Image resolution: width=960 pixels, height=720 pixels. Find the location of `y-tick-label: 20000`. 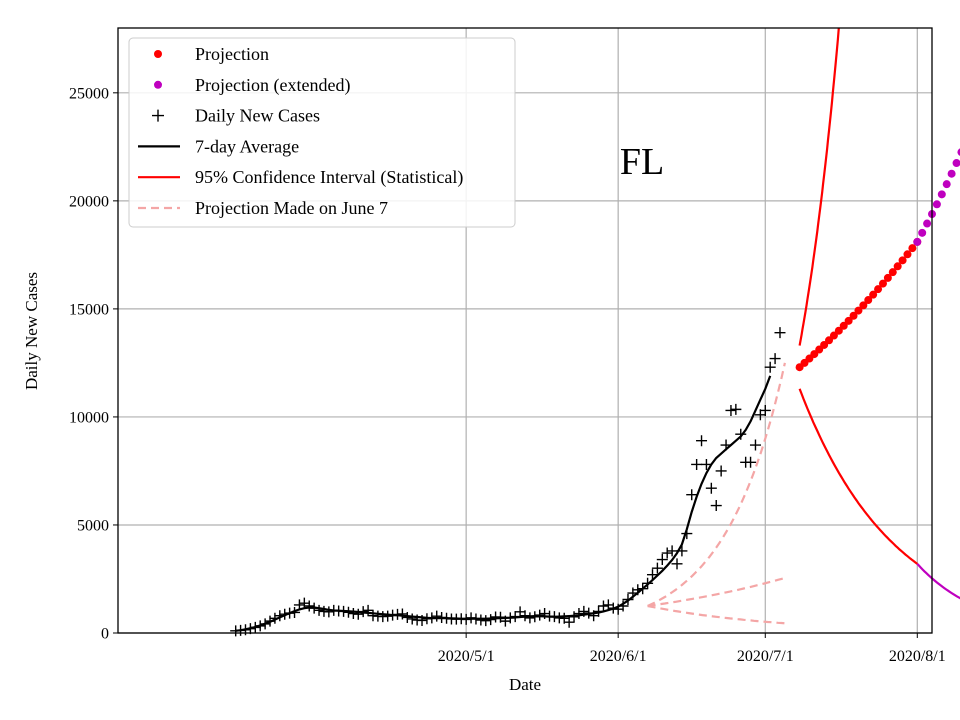

y-tick-label: 20000 is located at coordinates (89, 201).